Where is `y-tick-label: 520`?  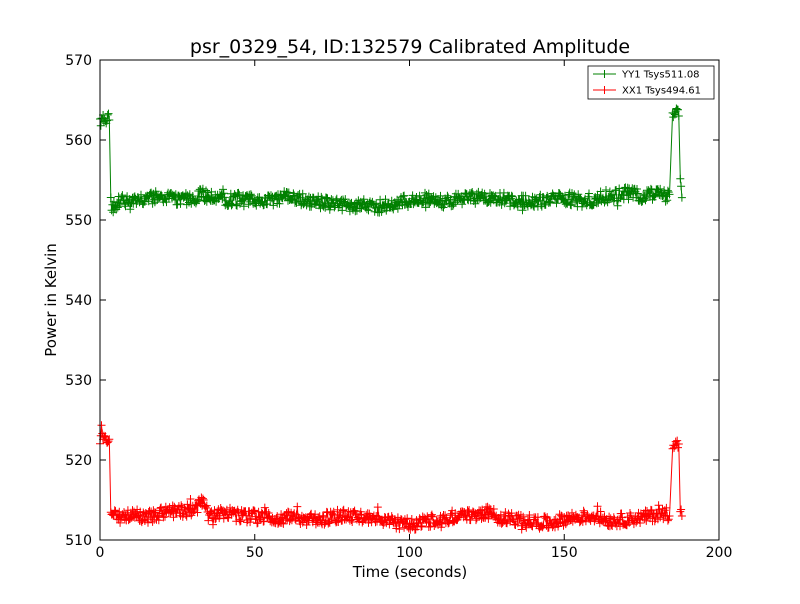
y-tick-label: 520 is located at coordinates (78, 461).